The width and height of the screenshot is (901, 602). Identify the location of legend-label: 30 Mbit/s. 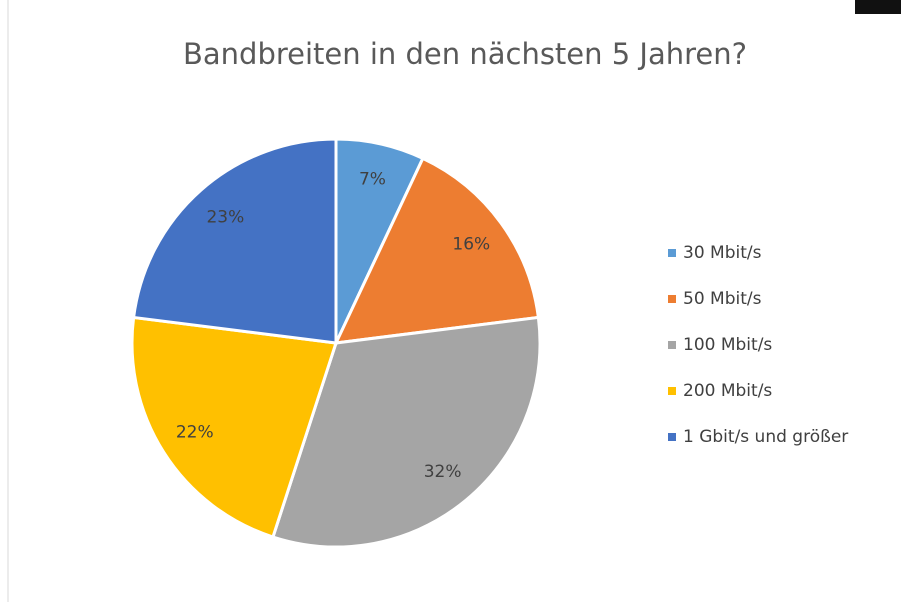
(722, 253).